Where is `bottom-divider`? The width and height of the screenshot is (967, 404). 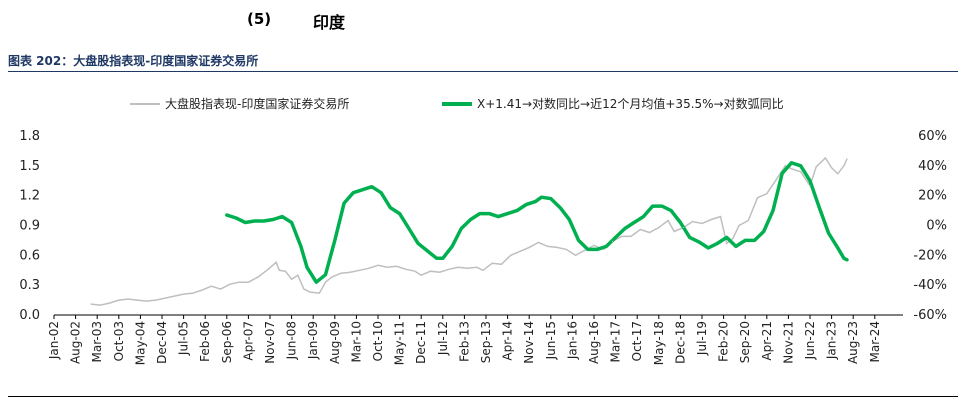
bottom-divider is located at coordinates (483, 396).